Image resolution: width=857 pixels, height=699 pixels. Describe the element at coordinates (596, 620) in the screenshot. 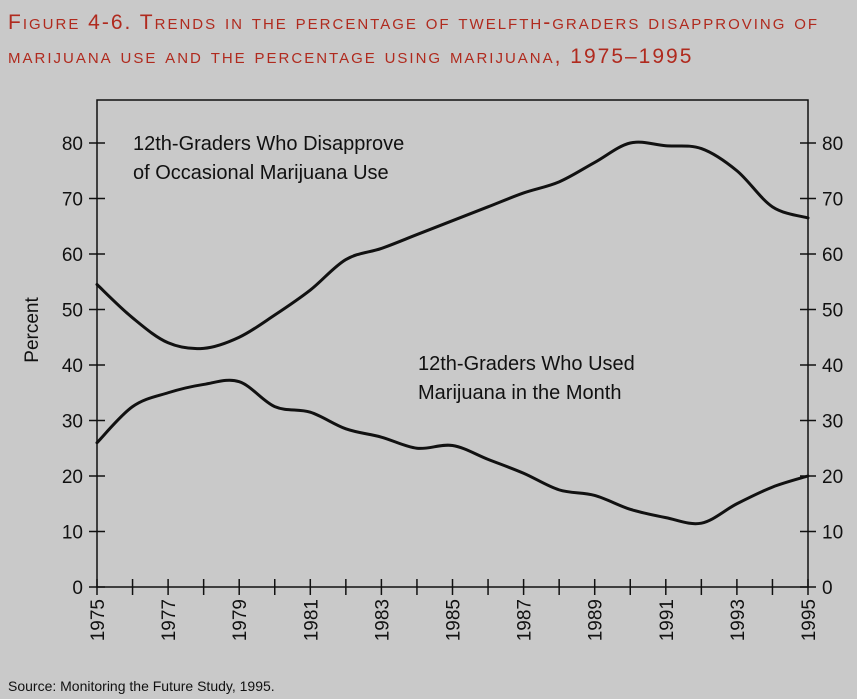

I see `x-tick-label: 1989` at that location.